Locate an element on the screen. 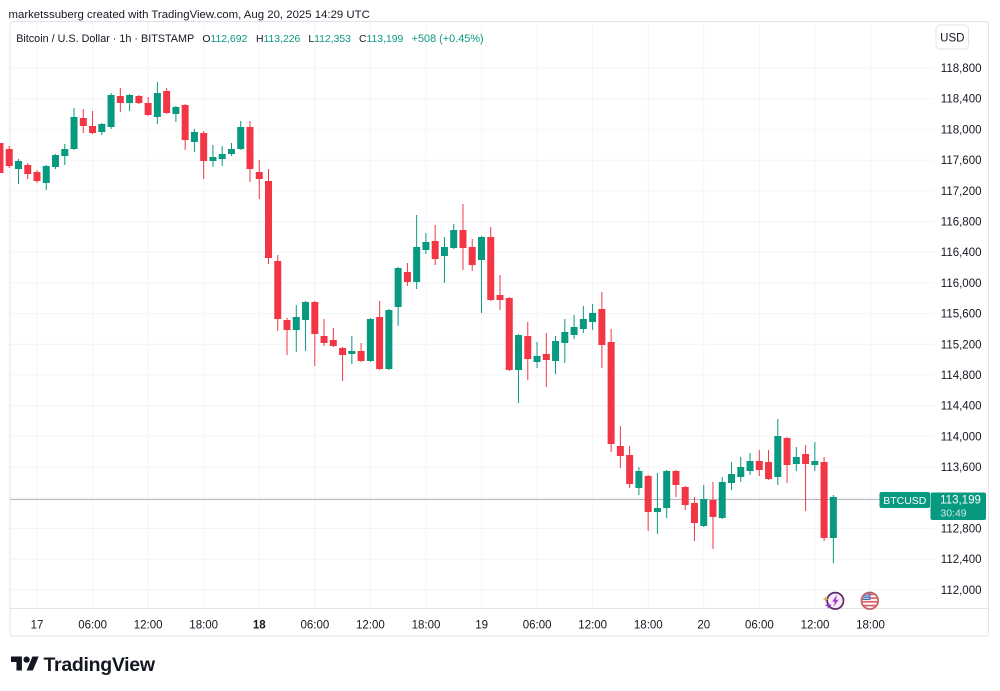 The width and height of the screenshot is (1000, 691). svg-text: 18 is located at coordinates (259, 626).